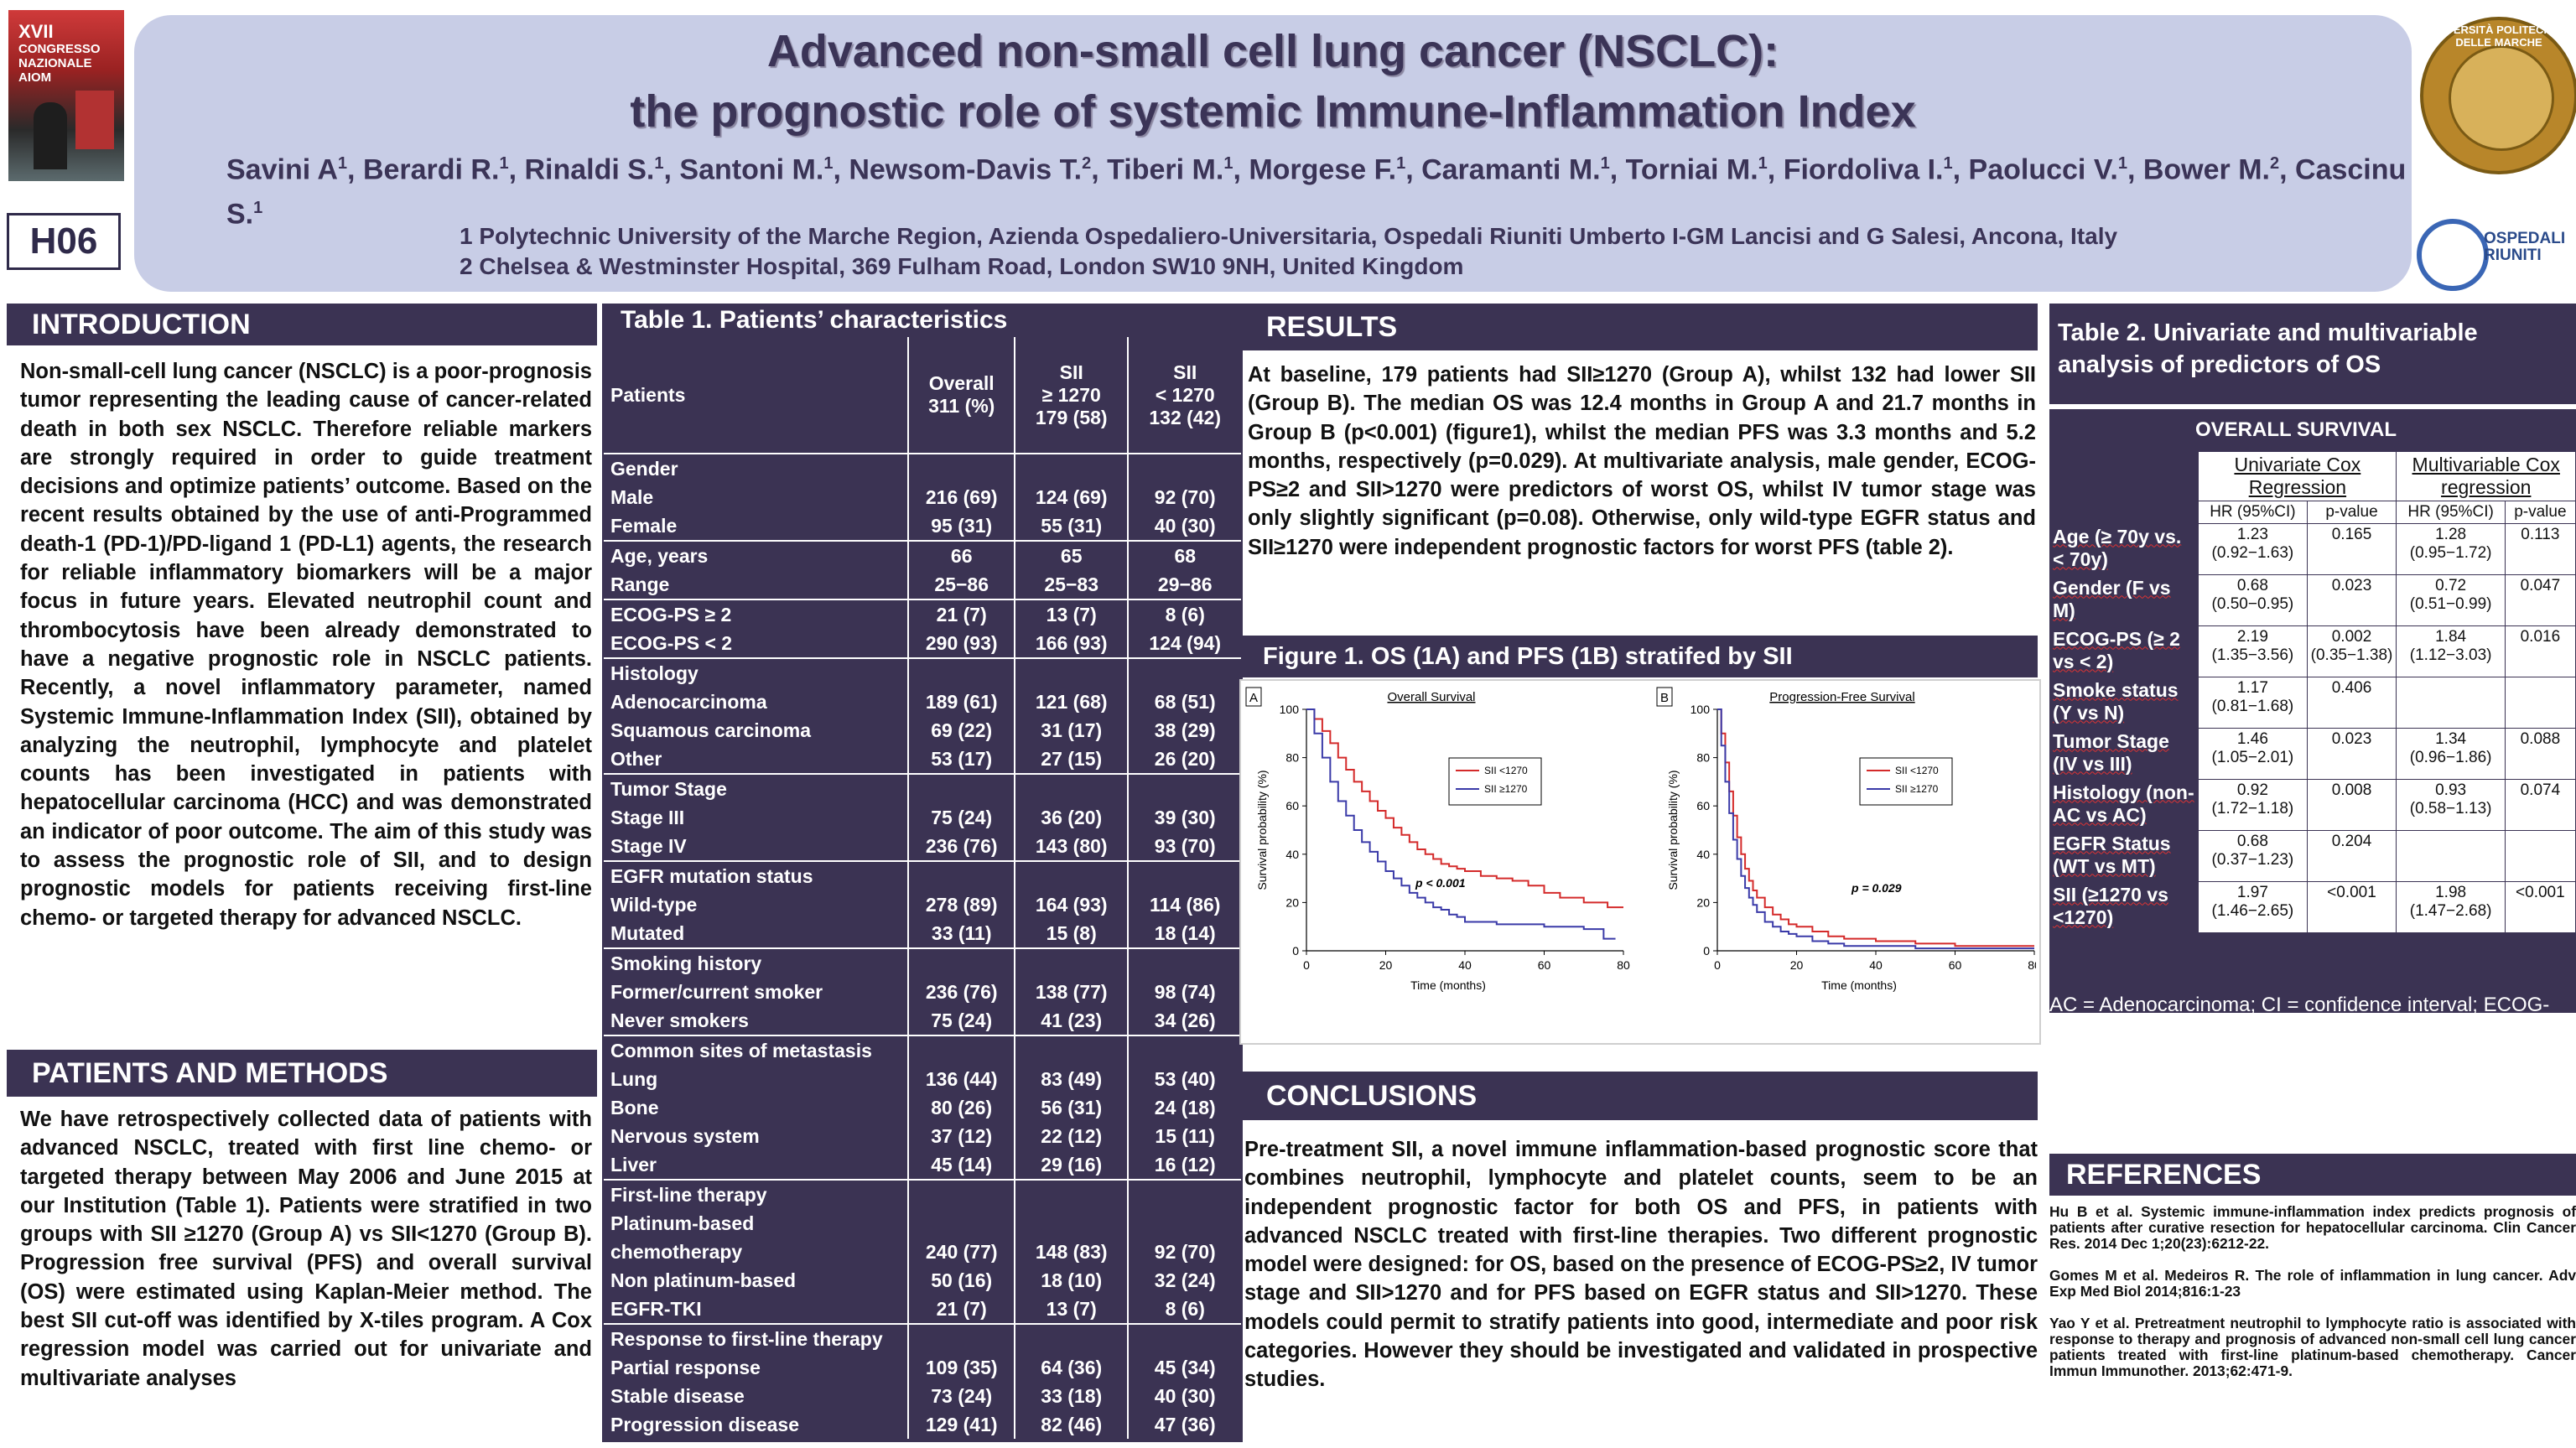 The height and width of the screenshot is (1448, 2576). I want to click on table1-cell: 82 (46), so click(1071, 1424).